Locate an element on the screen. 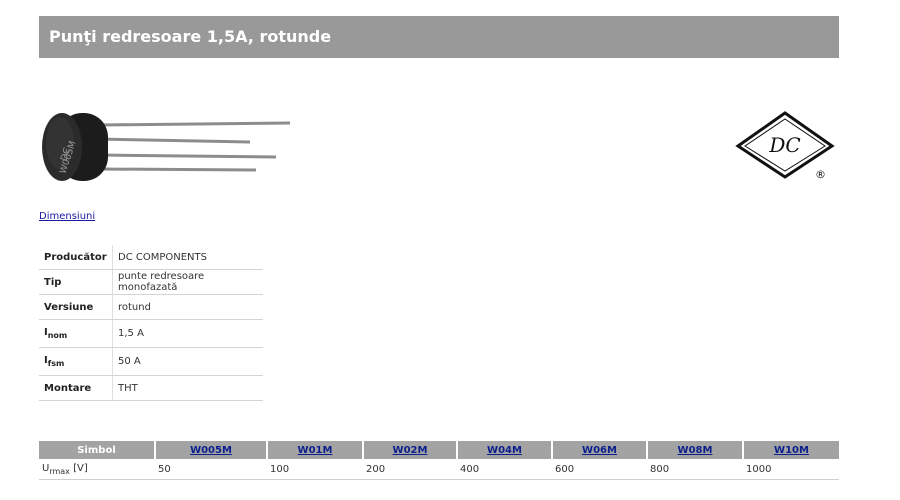 The height and width of the screenshot is (500, 900). spec-value: 50 A is located at coordinates (187, 361).